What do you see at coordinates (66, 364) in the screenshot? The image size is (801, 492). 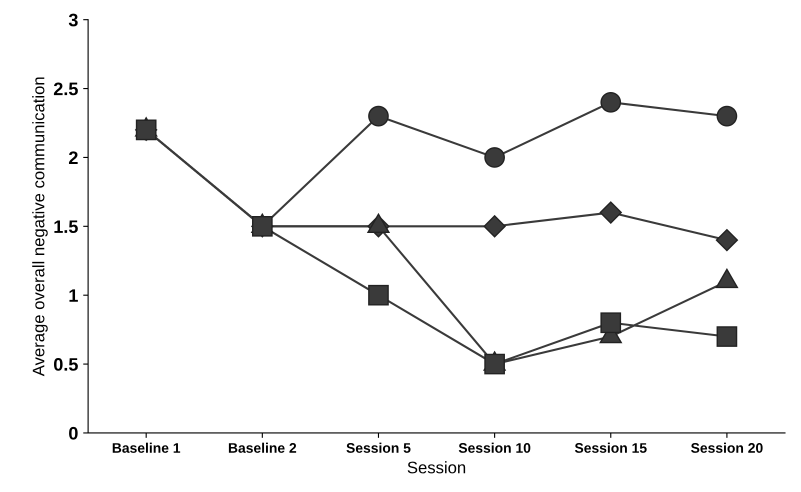 I see `y-tick-label: 0.5` at bounding box center [66, 364].